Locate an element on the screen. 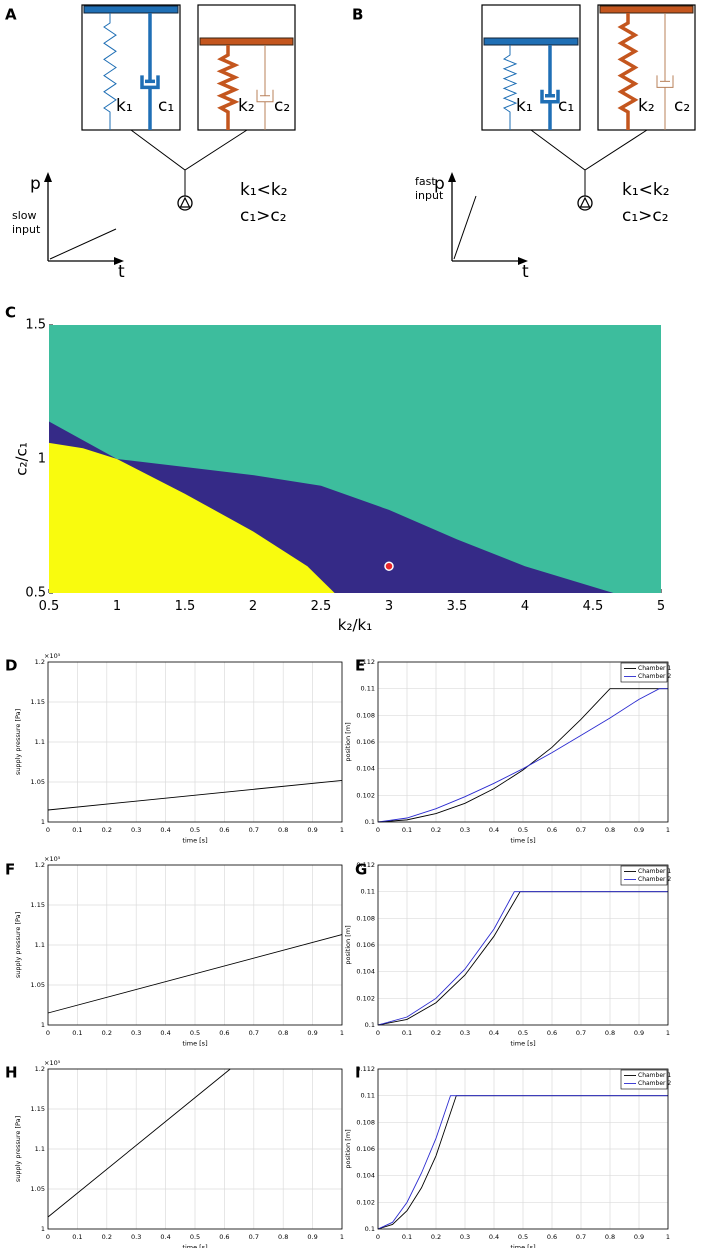  plate is located at coordinates (531, 41).